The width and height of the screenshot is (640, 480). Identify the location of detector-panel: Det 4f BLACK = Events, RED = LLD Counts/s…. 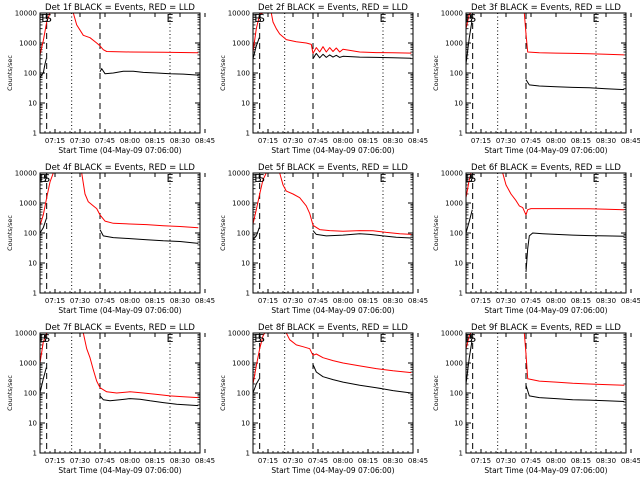
(110, 239).